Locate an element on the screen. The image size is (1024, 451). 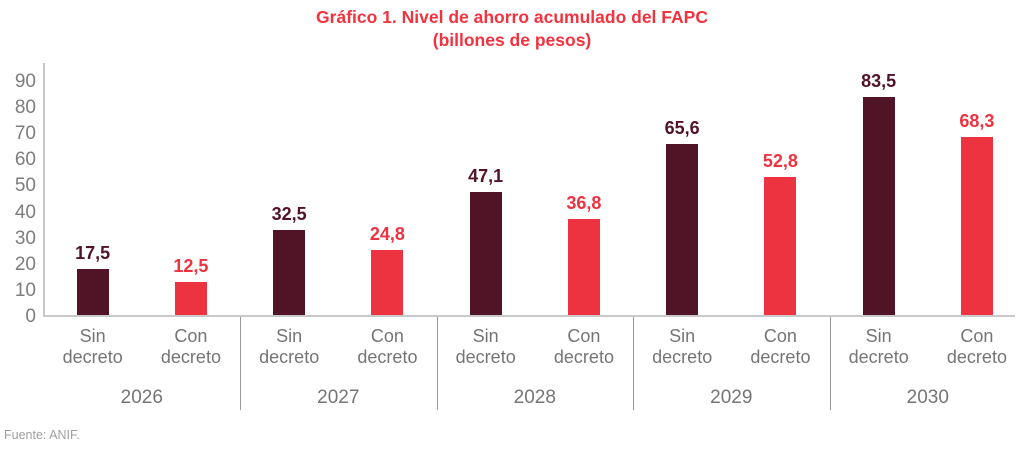
bar-sin-decreto-2026 is located at coordinates (92, 292).